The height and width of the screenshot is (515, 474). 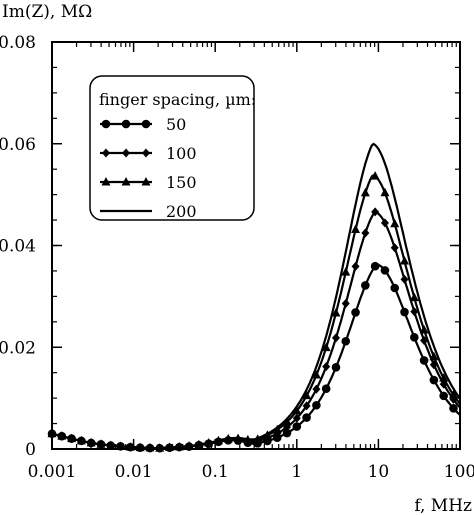 I want to click on legend: finger spacing, µm: 50 100 150 200, so click(x=172, y=148).